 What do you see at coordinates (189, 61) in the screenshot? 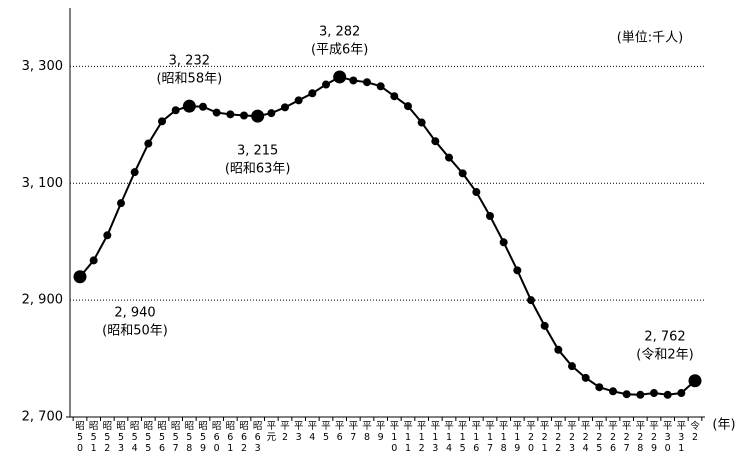
I see `value-label: 3, 232` at bounding box center [189, 61].